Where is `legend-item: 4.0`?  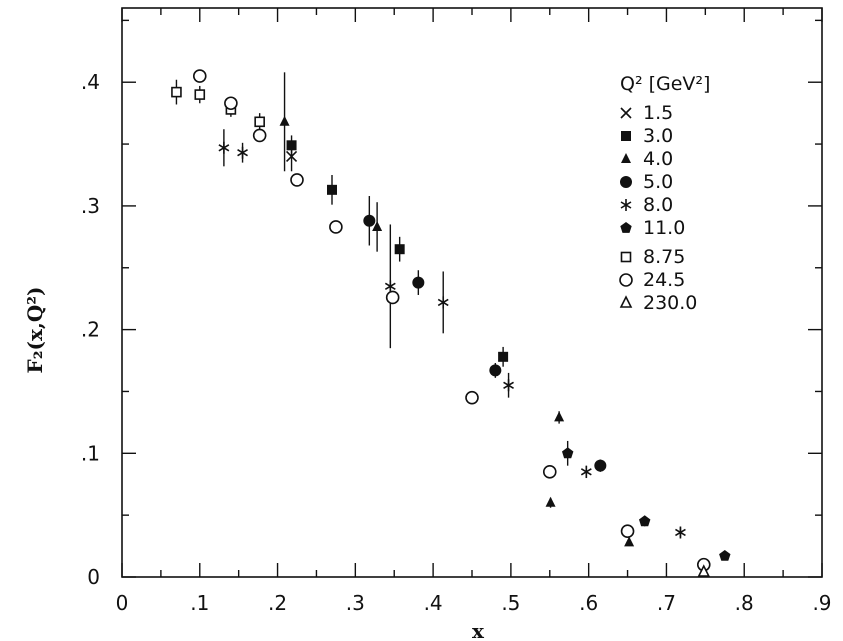 legend-item: 4.0 is located at coordinates (647, 159).